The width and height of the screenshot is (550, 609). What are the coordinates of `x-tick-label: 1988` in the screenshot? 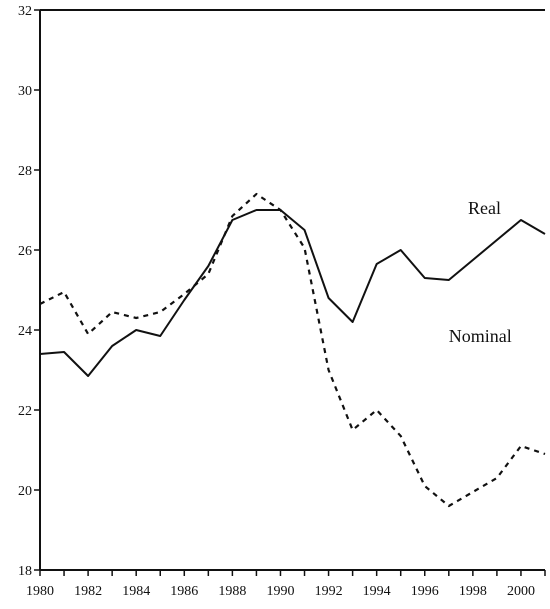 It's located at (232, 591).